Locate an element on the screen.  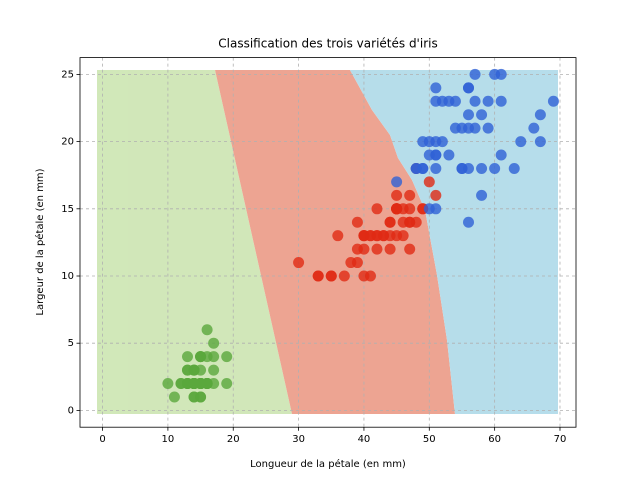
y-tick-label: 15 is located at coordinates (67, 209).